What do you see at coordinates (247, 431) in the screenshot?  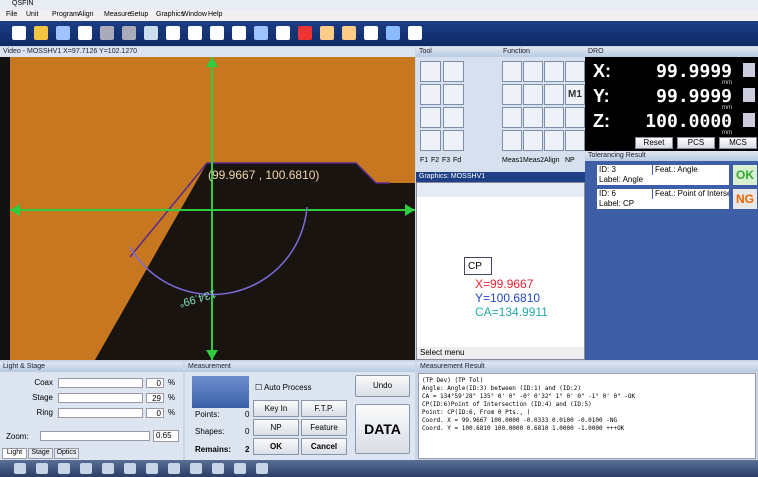 I see `shapes-value: 0` at bounding box center [247, 431].